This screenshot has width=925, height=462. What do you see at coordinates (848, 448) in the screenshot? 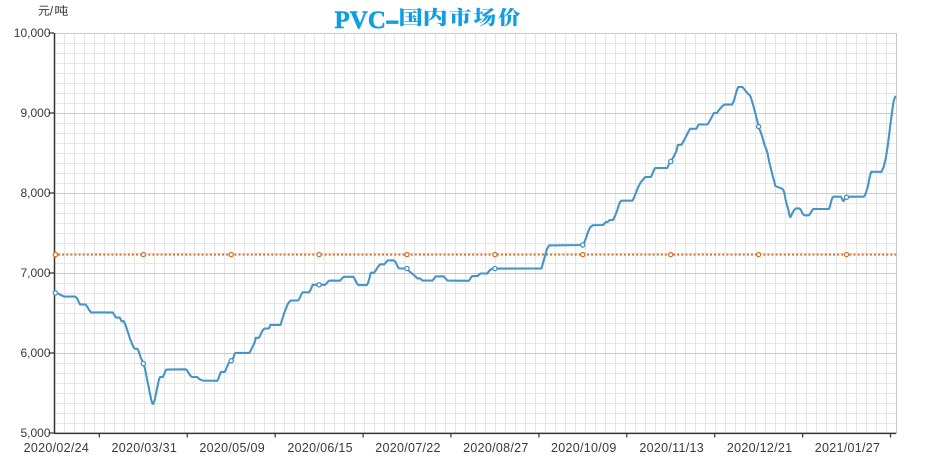
I see `svg-text: 2021/01/27` at bounding box center [848, 448].